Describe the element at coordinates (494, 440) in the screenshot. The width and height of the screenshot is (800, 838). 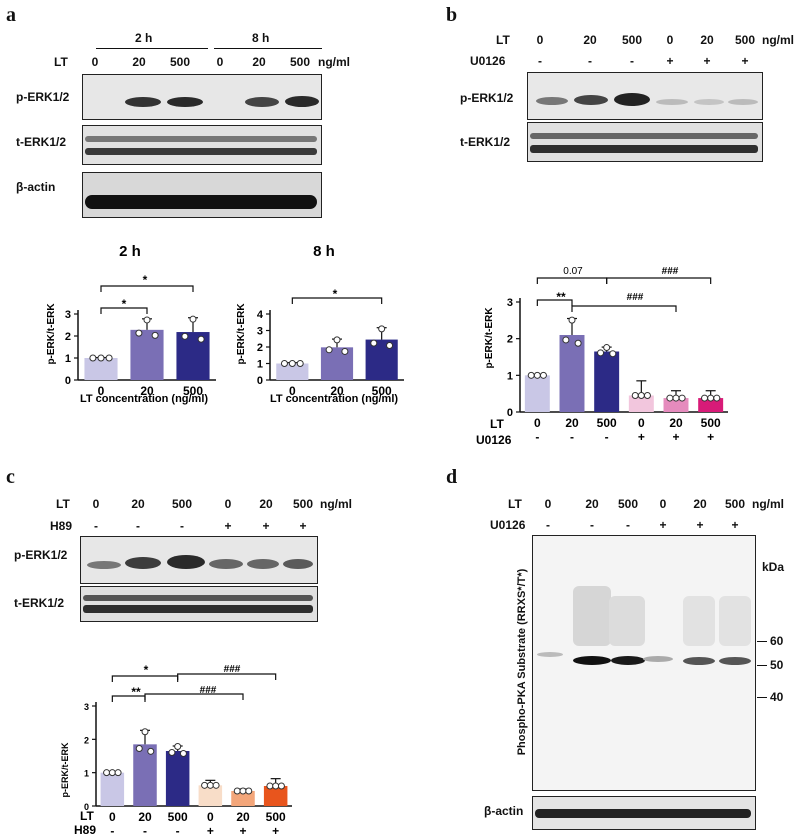
I see `row-label-u0126: U0126` at that location.